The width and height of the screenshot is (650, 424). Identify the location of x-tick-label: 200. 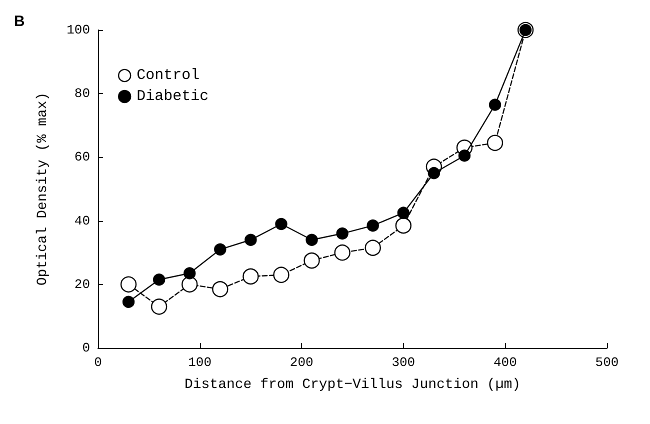
(302, 362).